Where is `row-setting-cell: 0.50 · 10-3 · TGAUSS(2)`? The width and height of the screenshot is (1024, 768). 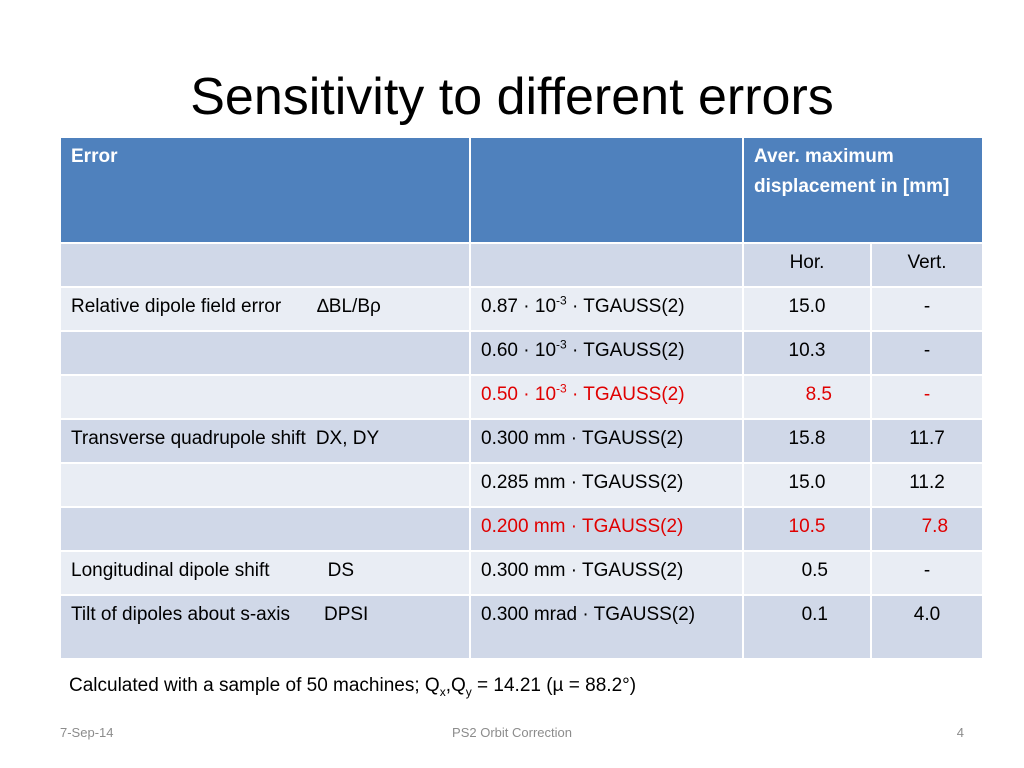
row-setting-cell: 0.50 · 10-3 · TGAUSS(2) is located at coordinates (606, 397).